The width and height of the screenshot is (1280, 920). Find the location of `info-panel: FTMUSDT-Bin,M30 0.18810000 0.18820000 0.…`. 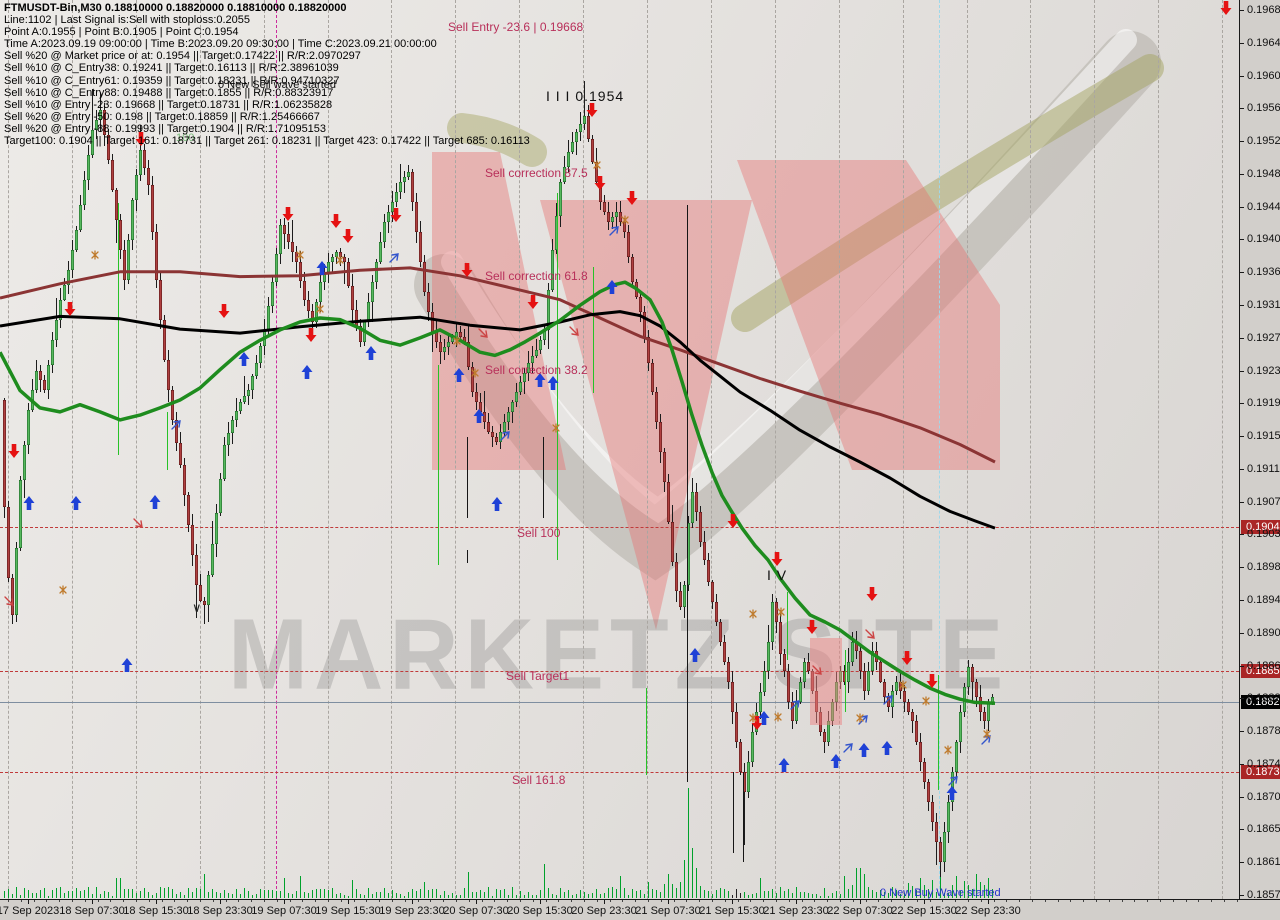

info-panel: FTMUSDT-Bin,M30 0.18810000 0.18820000 0.… is located at coordinates (267, 74).